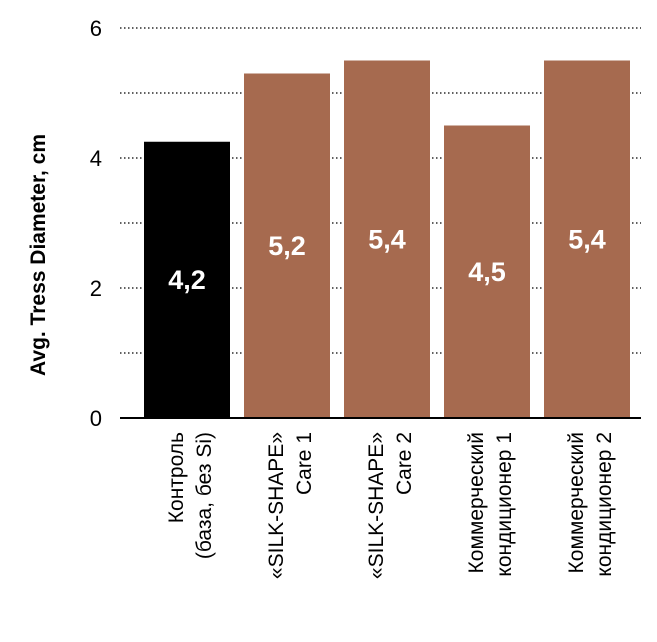 The height and width of the screenshot is (642, 657). I want to click on category-text: Коммерческий кондиционер 1, so click(490, 504).